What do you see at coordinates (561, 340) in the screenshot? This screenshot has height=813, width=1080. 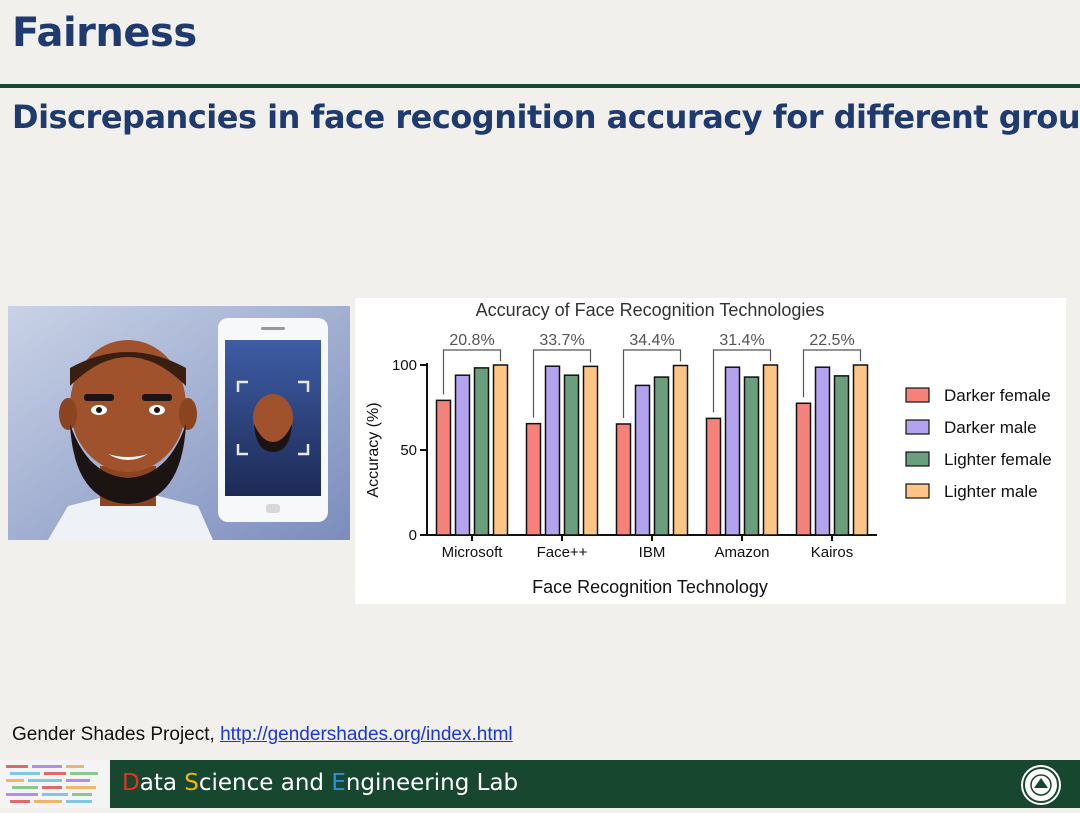 I see `gap-label: 33.7%` at bounding box center [561, 340].